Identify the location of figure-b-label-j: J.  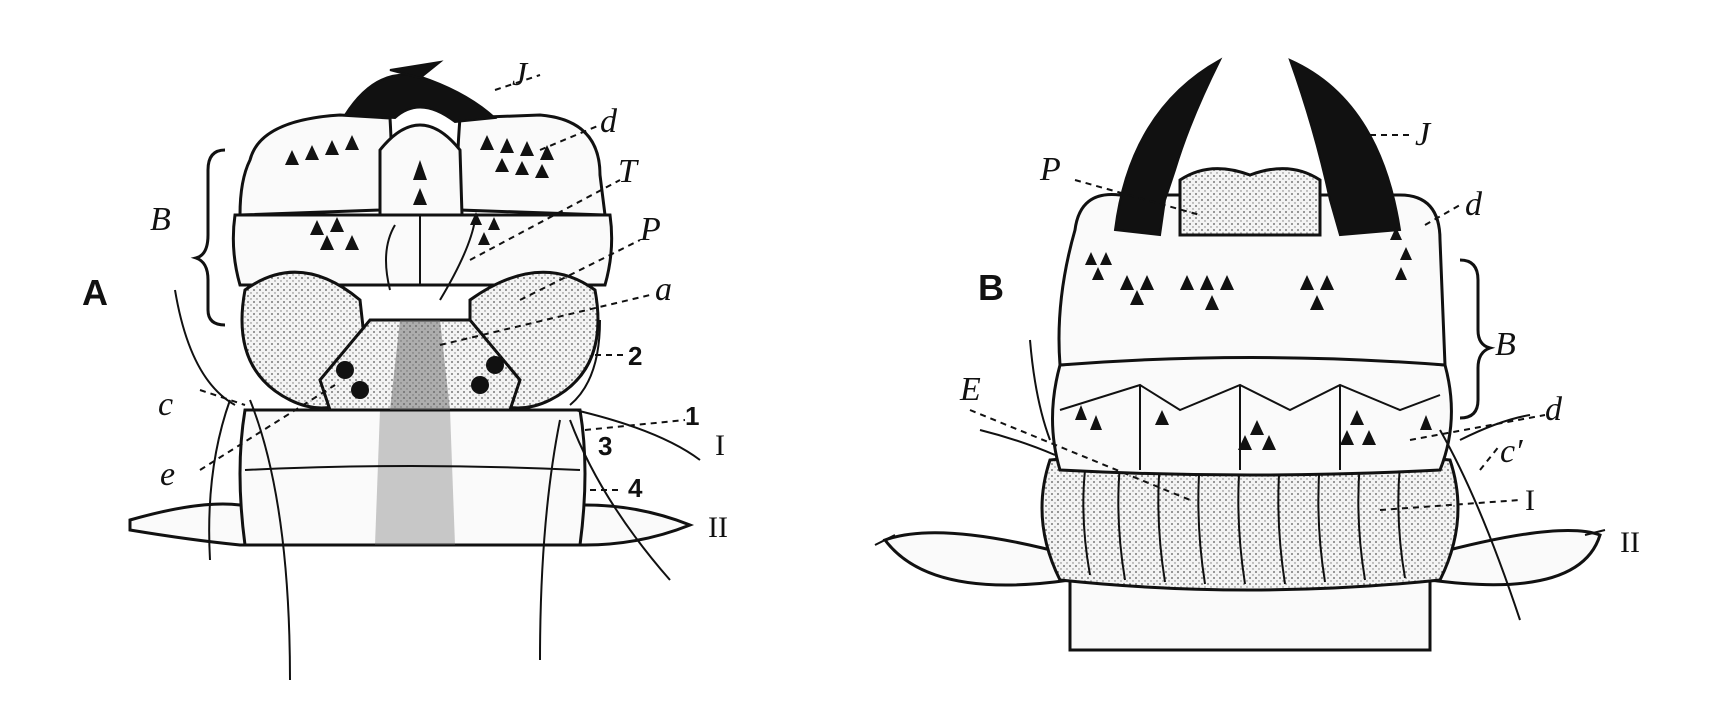
(1423, 134).